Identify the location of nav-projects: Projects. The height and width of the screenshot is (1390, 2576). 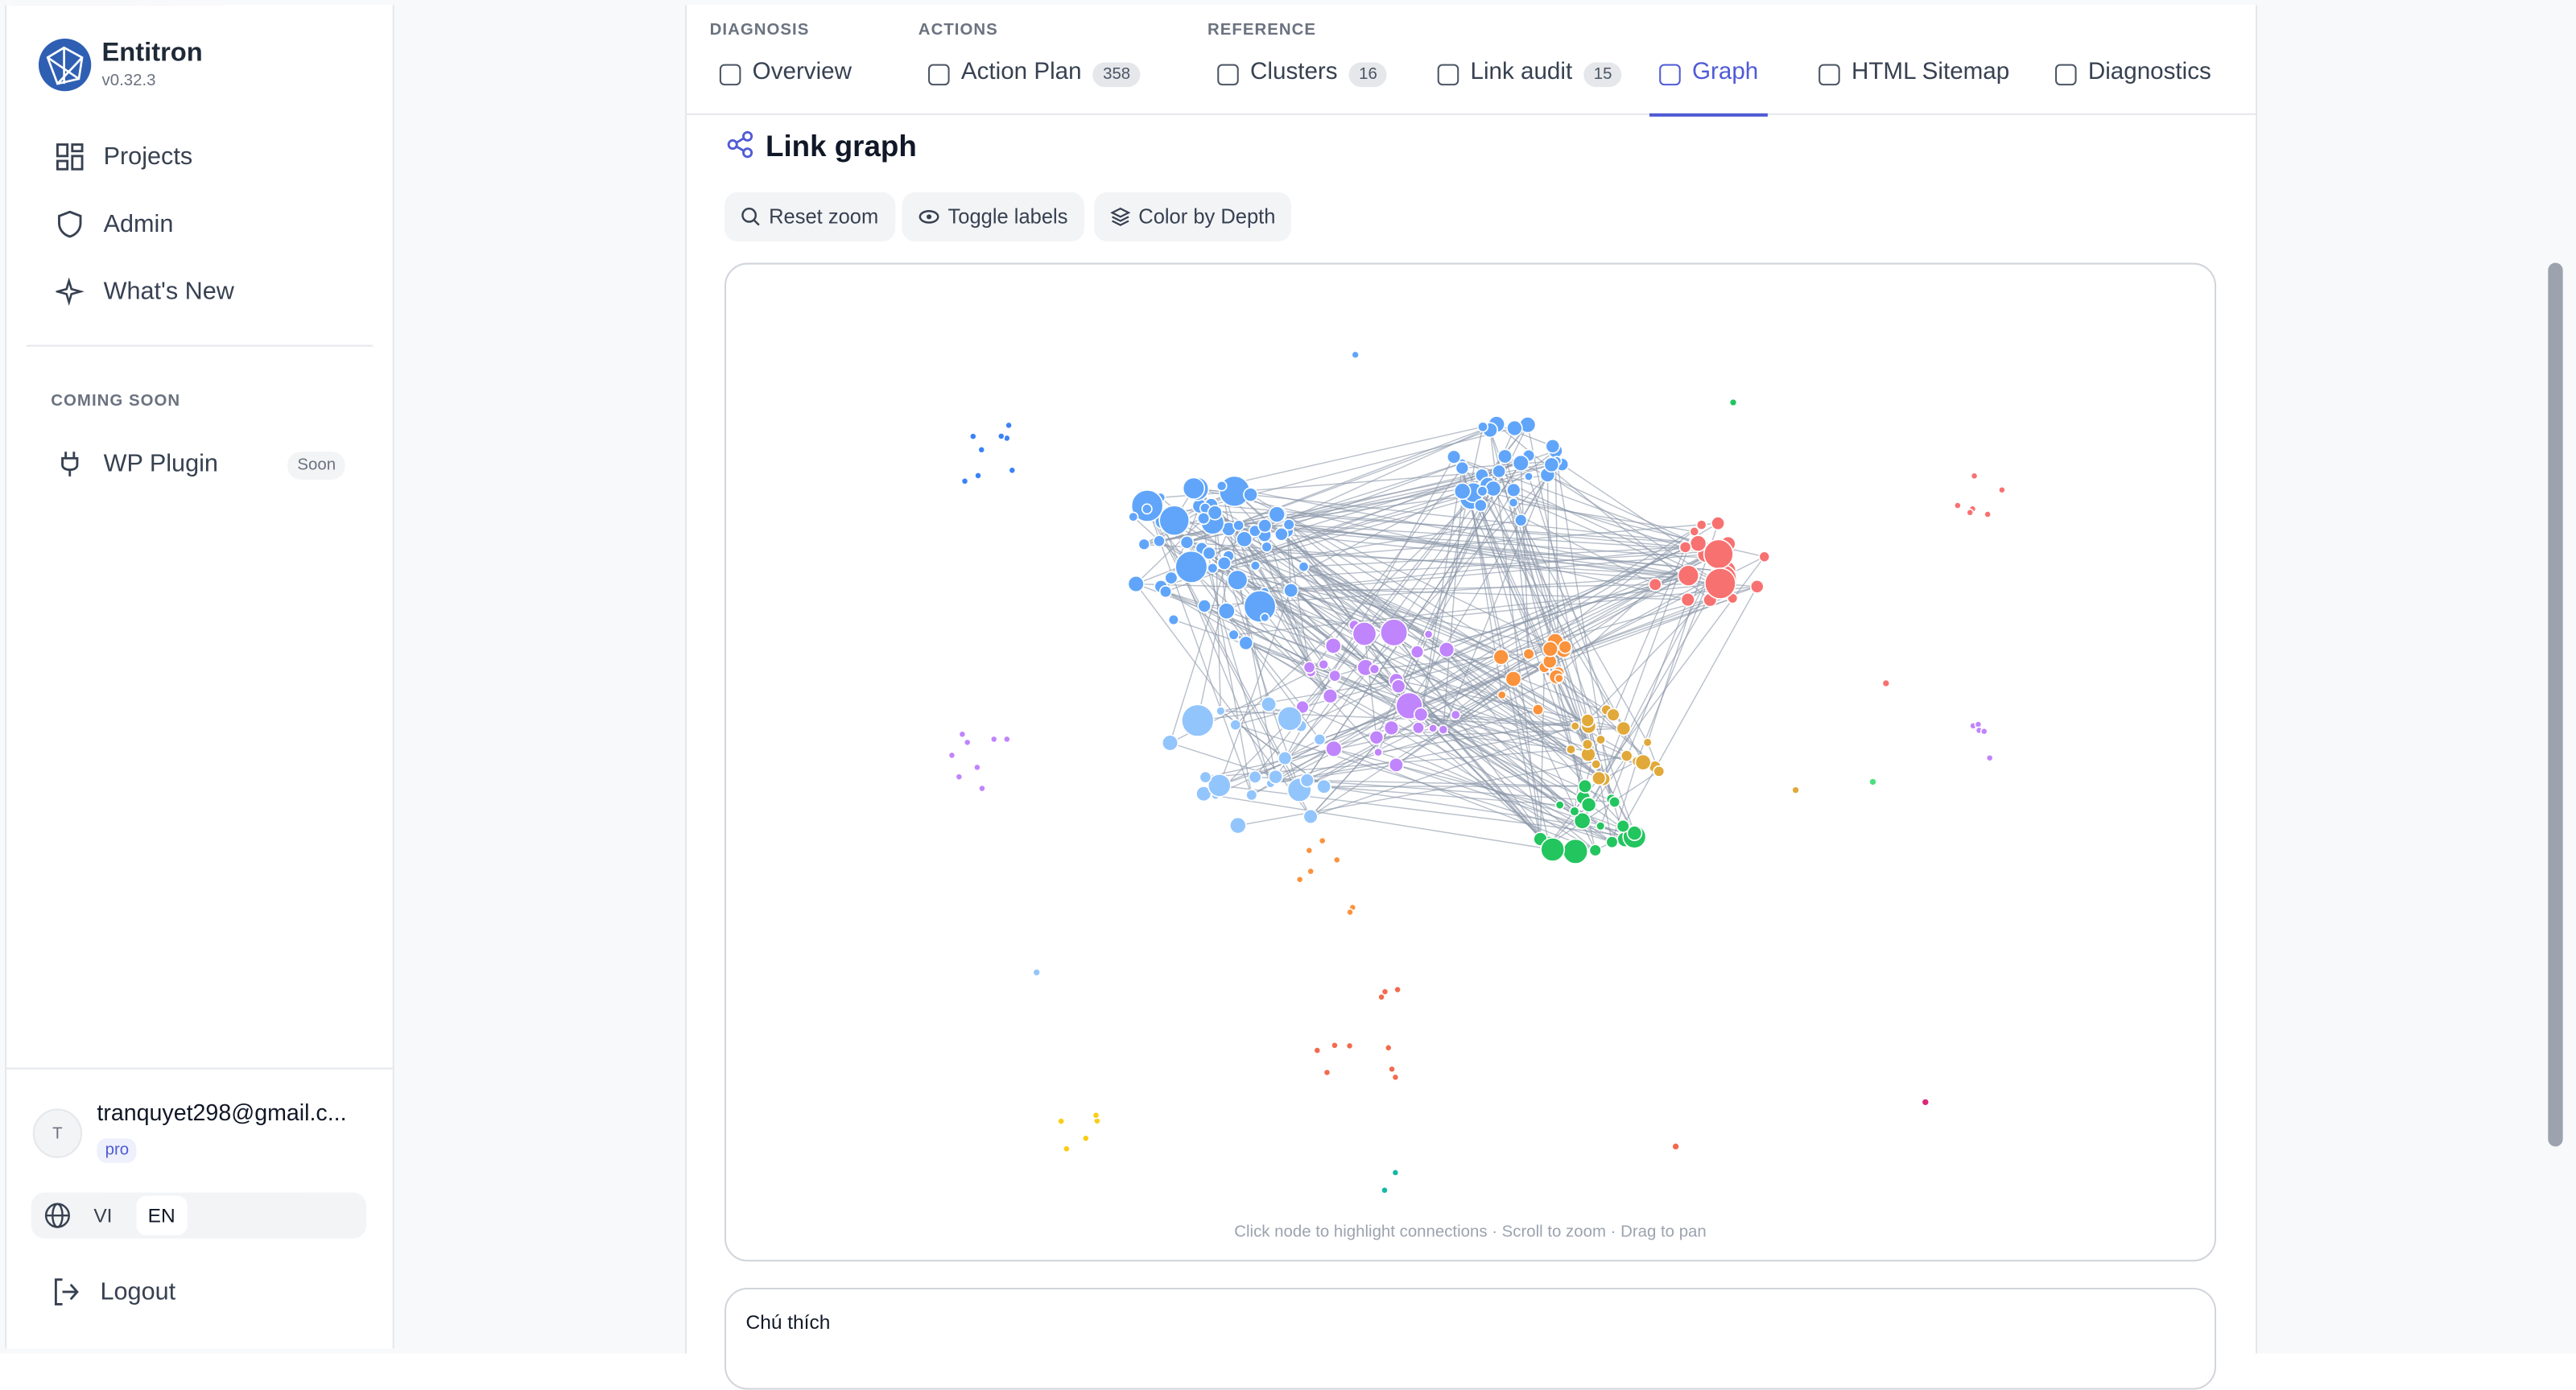
(124, 157).